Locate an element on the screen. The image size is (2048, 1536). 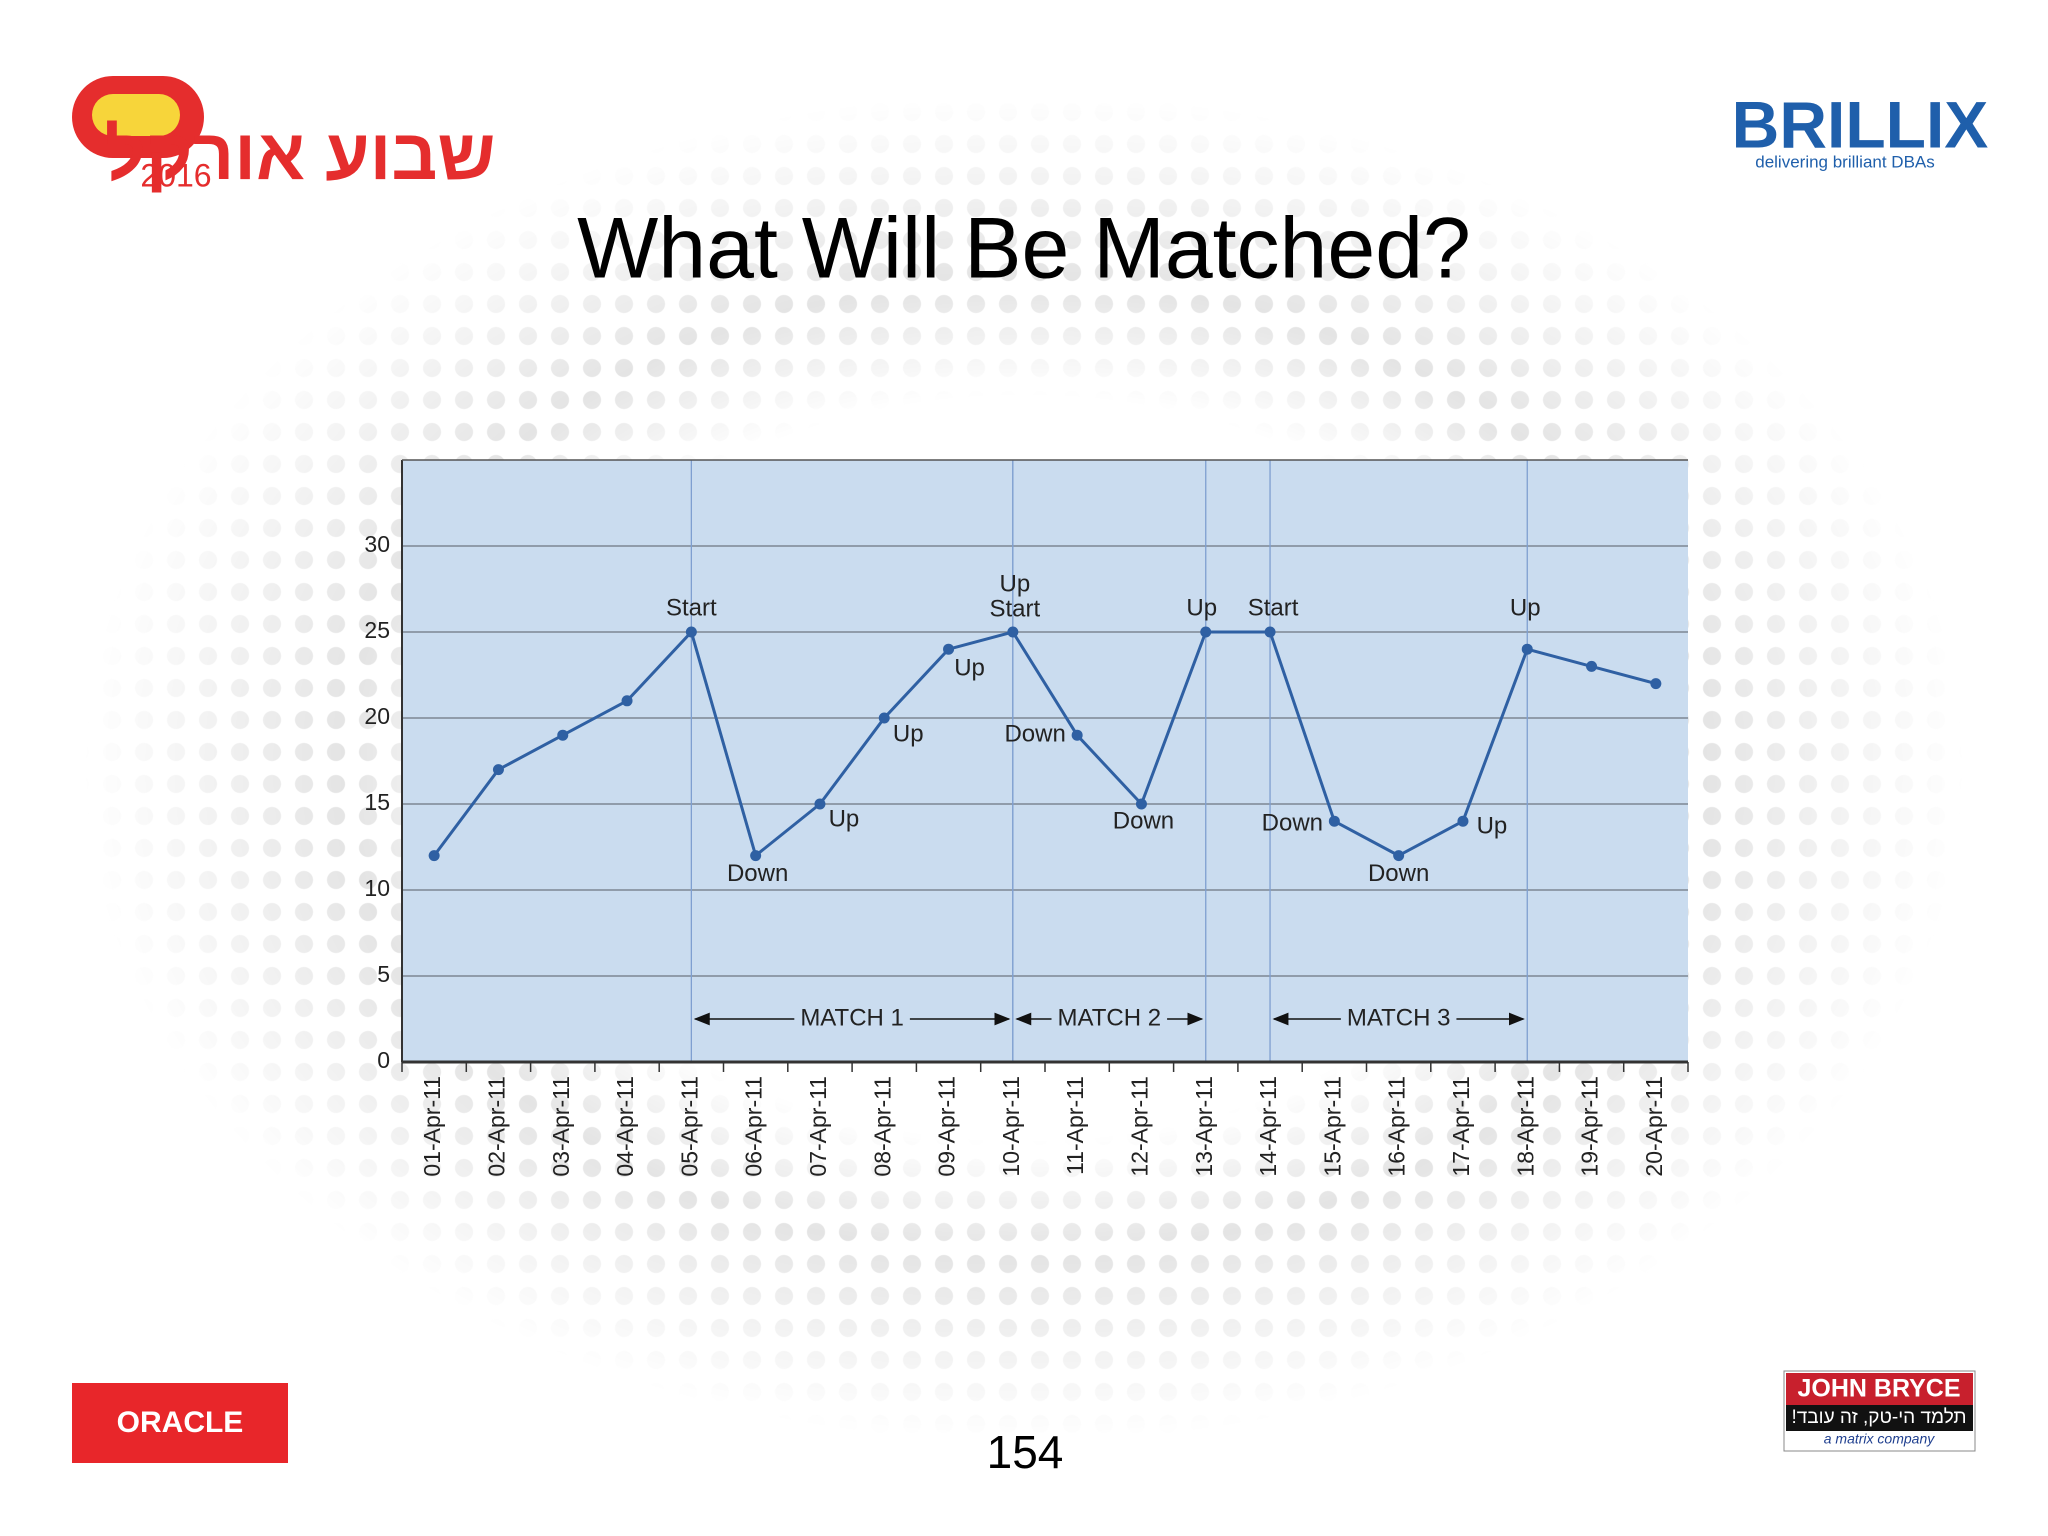
logo-oracle-bg is located at coordinates (180, 1423).